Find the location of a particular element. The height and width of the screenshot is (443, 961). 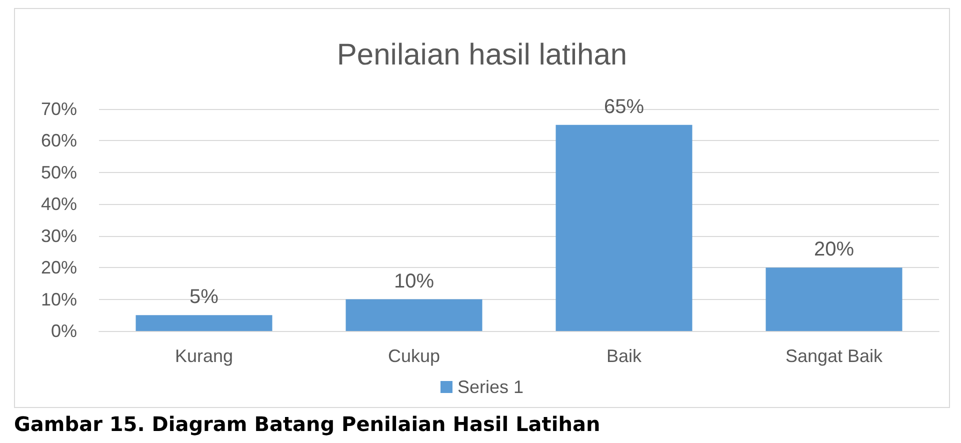

data-label: 5% is located at coordinates (204, 297).